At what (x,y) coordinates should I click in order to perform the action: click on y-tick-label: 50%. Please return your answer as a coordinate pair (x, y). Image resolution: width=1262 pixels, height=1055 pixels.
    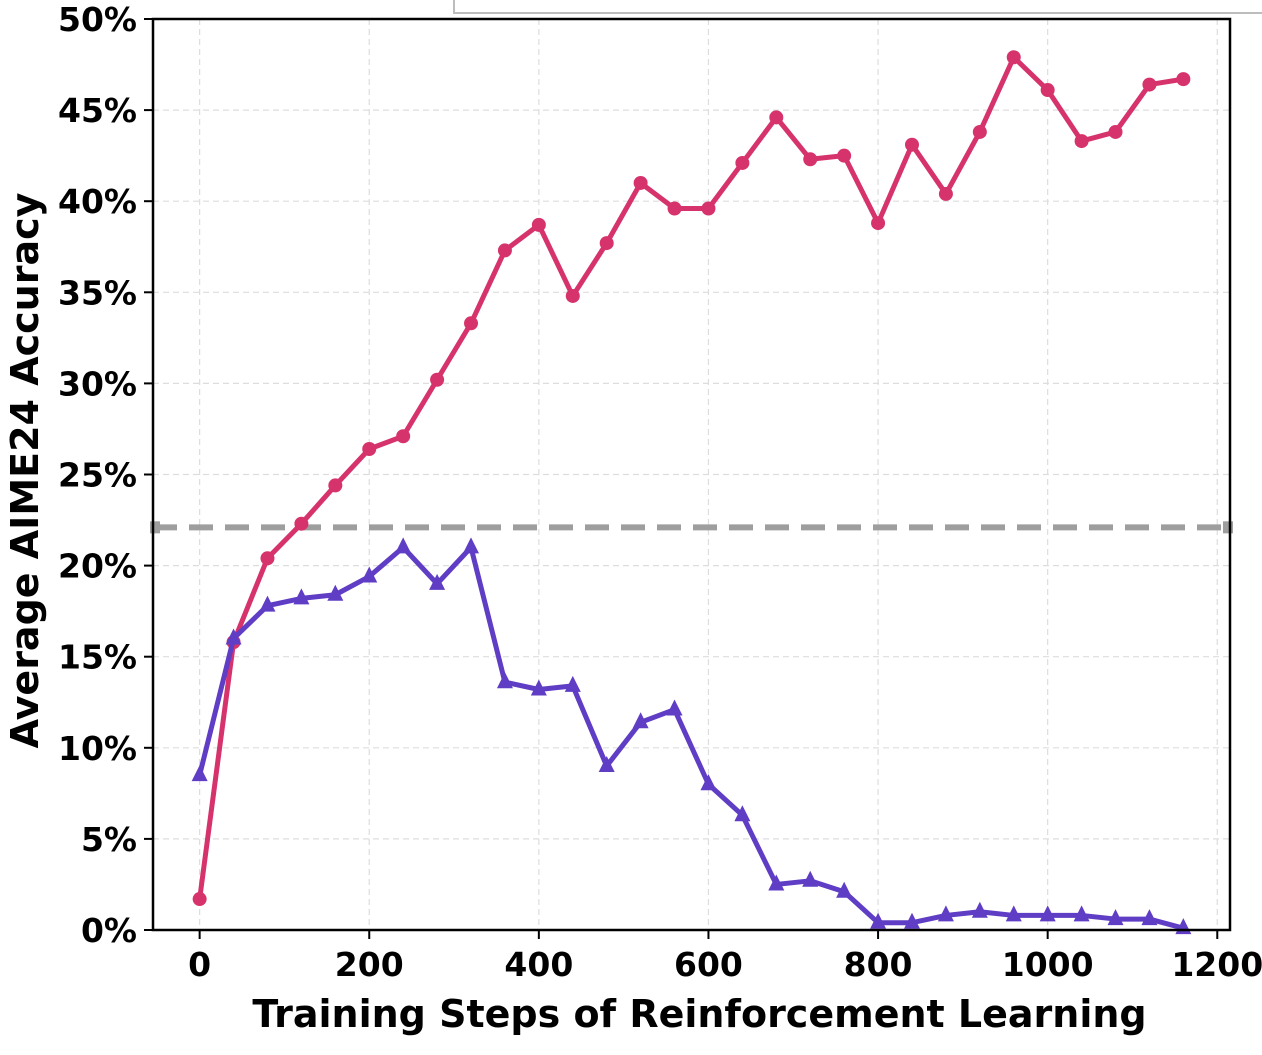
    Looking at the image, I should click on (97, 19).